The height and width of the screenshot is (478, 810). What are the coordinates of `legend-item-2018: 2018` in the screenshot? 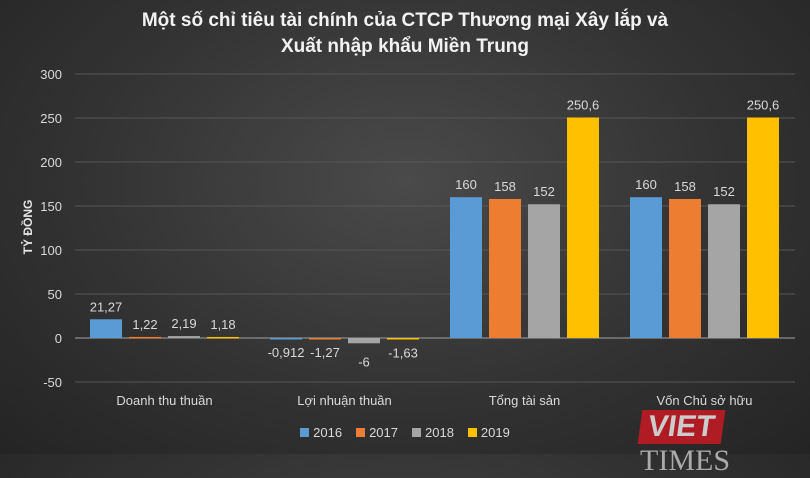 It's located at (433, 432).